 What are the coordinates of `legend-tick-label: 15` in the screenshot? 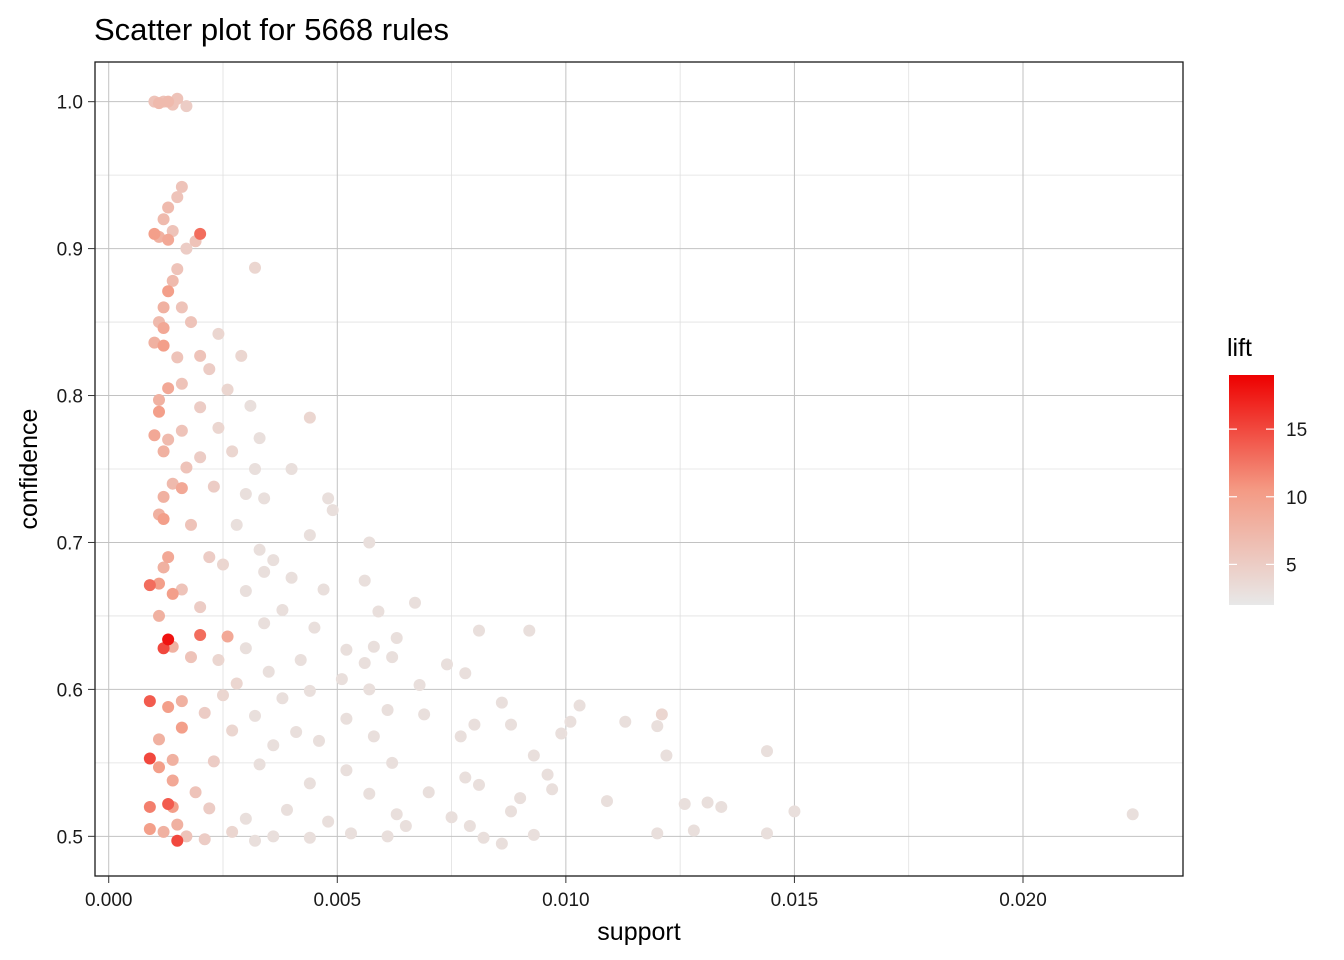 It's located at (1296, 430).